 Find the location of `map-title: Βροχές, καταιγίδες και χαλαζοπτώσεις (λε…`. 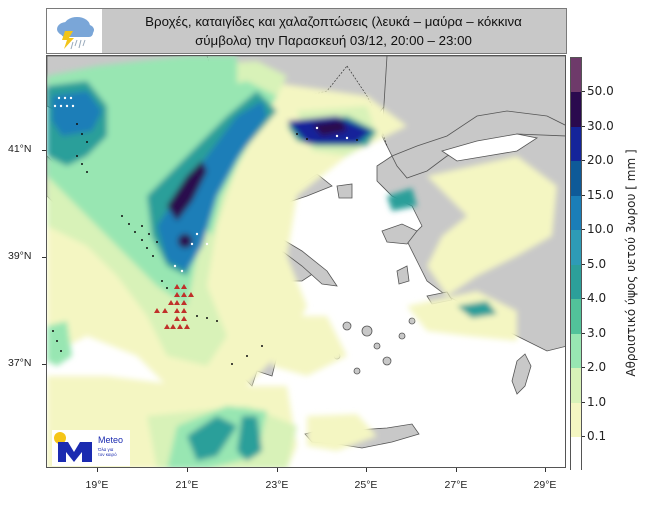

map-title: Βροχές, καταιγίδες και χαλαζοπτώσεις (λε… is located at coordinates (333, 31).